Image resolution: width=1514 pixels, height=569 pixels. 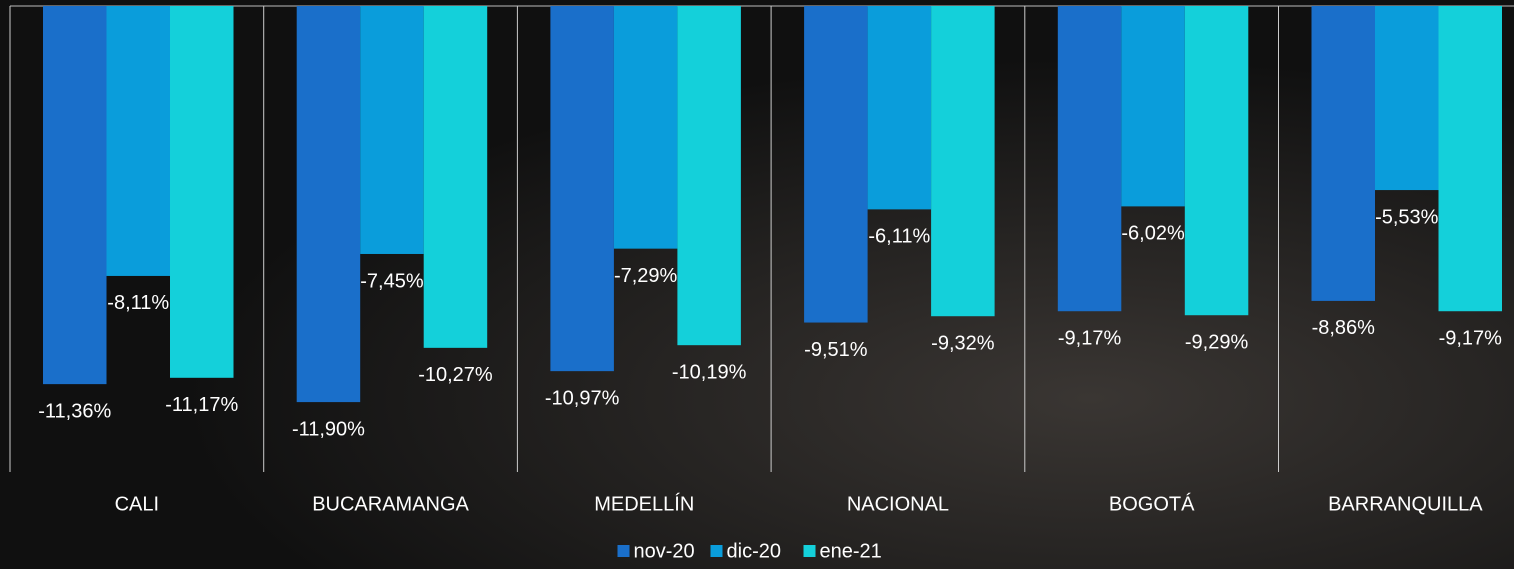 I want to click on value-label: -8,86%, so click(x=1344, y=328).